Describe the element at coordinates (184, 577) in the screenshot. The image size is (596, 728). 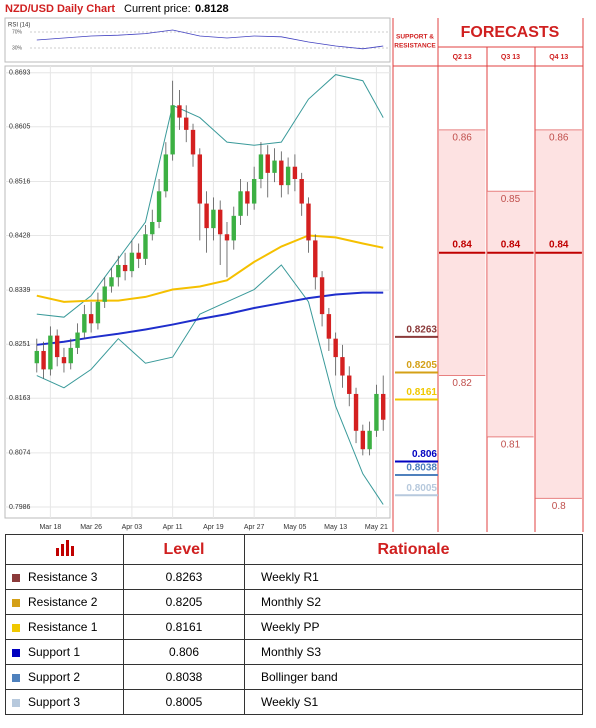
I see `level-value: 0.8263` at that location.